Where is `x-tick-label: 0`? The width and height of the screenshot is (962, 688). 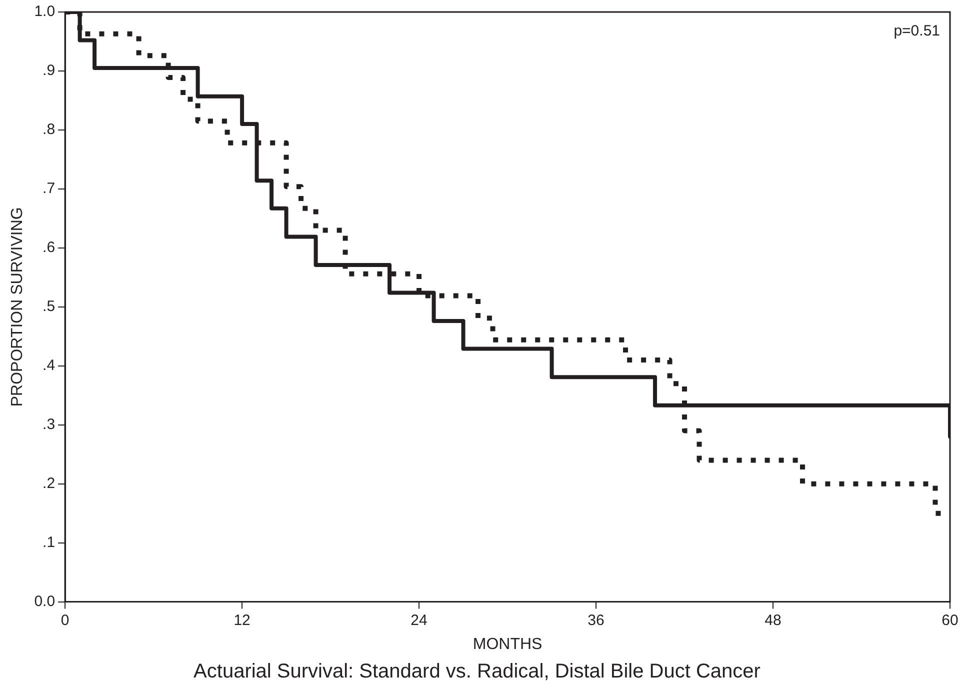 x-tick-label: 0 is located at coordinates (65, 620).